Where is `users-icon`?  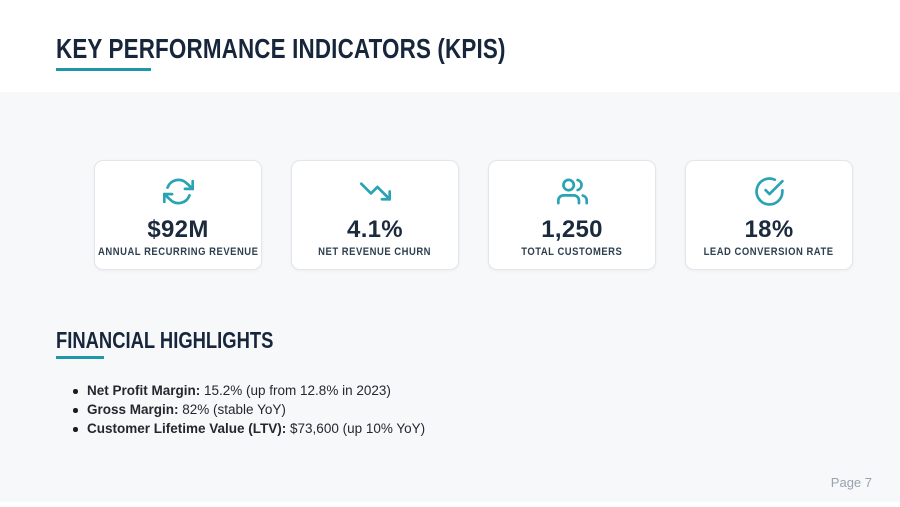 users-icon is located at coordinates (572, 191).